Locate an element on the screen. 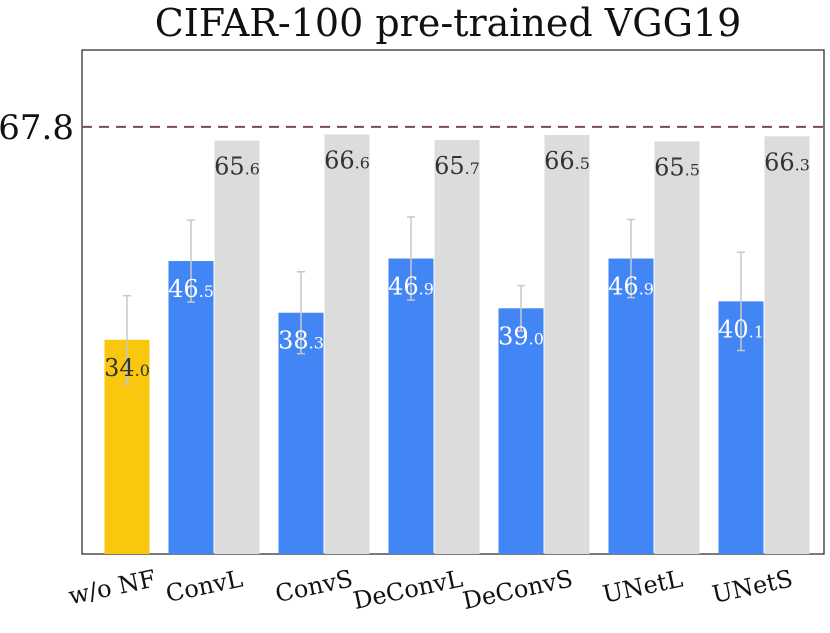 Image resolution: width=830 pixels, height=633 pixels. value-label-deconvl-nf: 46.9 is located at coordinates (411, 287).